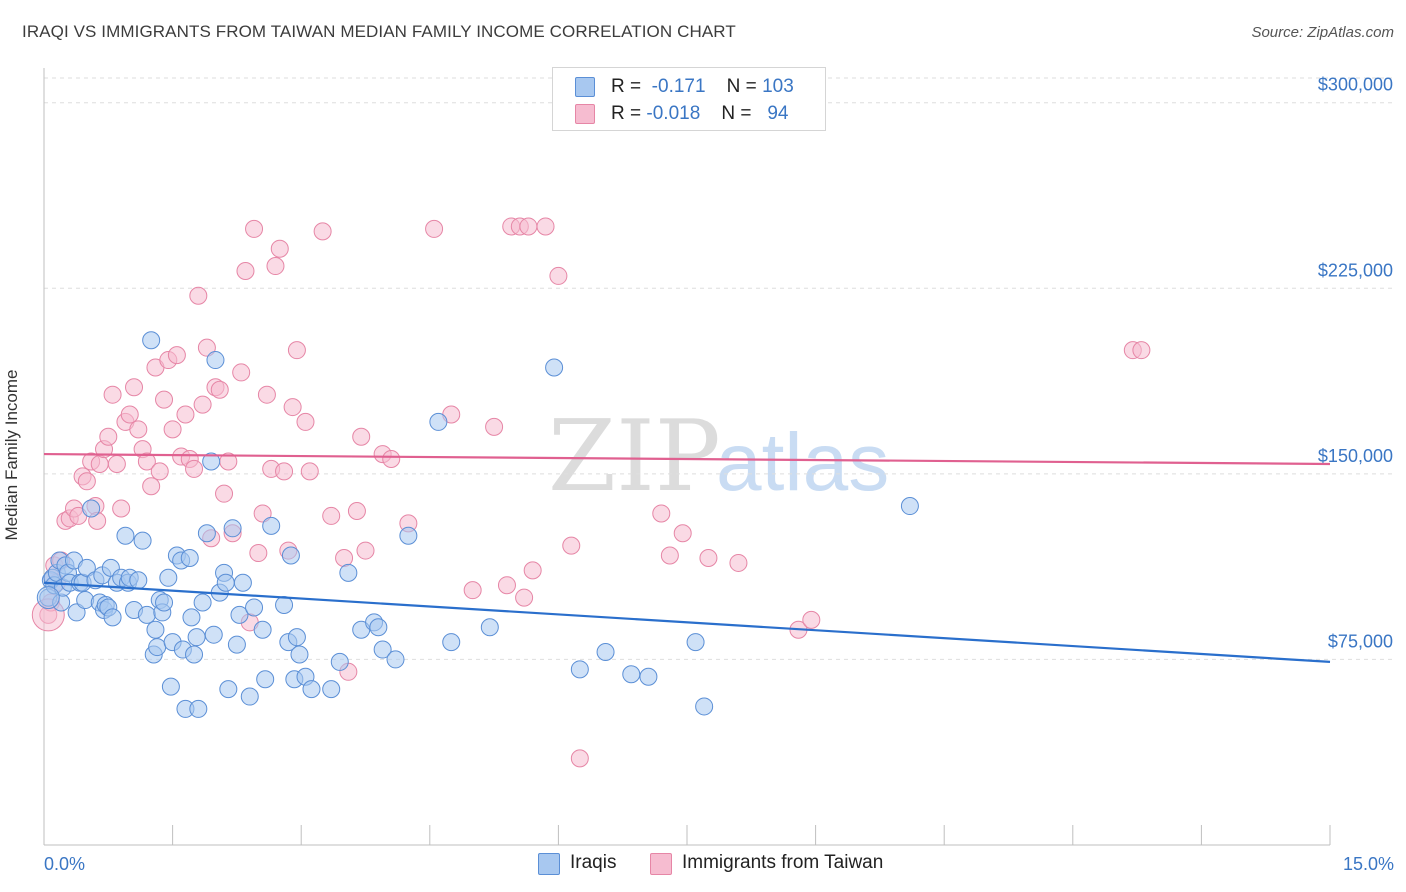 The image size is (1406, 892). What do you see at coordinates (1355, 270) in the screenshot?
I see `y-tick-label: $225,000` at bounding box center [1355, 270].